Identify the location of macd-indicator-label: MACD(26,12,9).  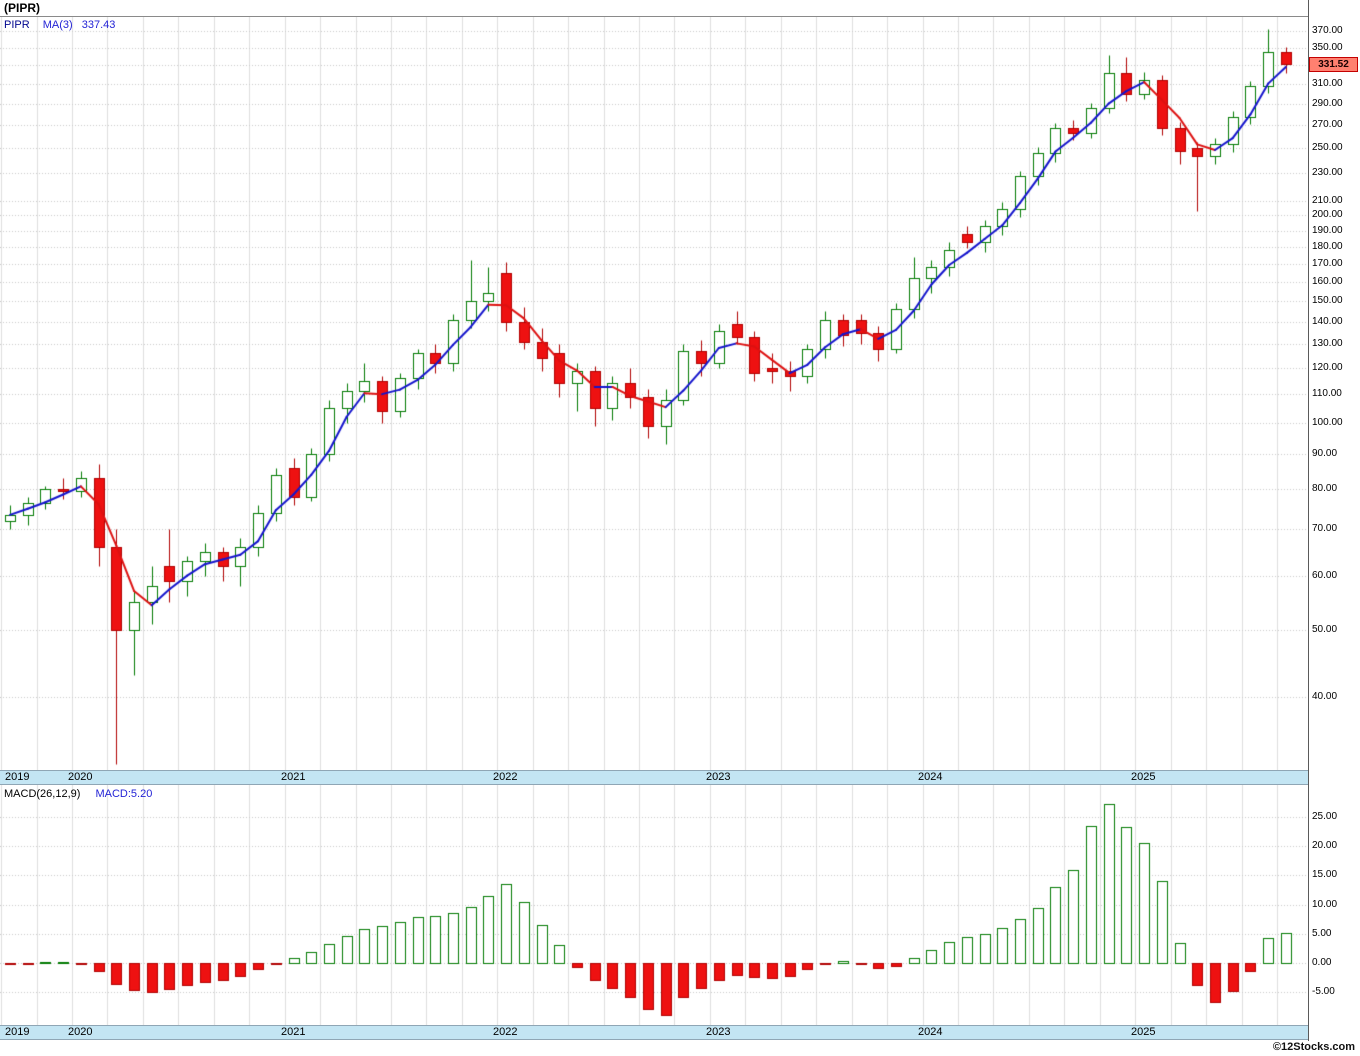
(42, 794).